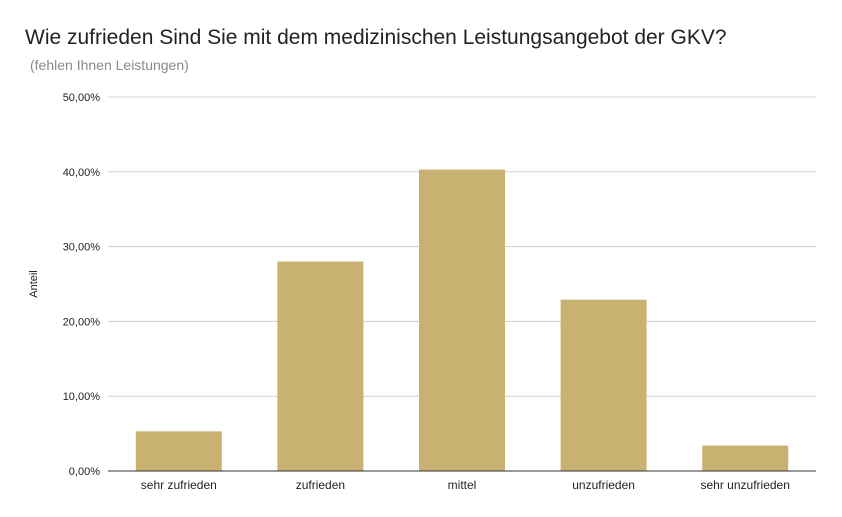 The width and height of the screenshot is (842, 517). Describe the element at coordinates (745, 485) in the screenshot. I see `x-tick-label: sehr unzufrieden` at that location.